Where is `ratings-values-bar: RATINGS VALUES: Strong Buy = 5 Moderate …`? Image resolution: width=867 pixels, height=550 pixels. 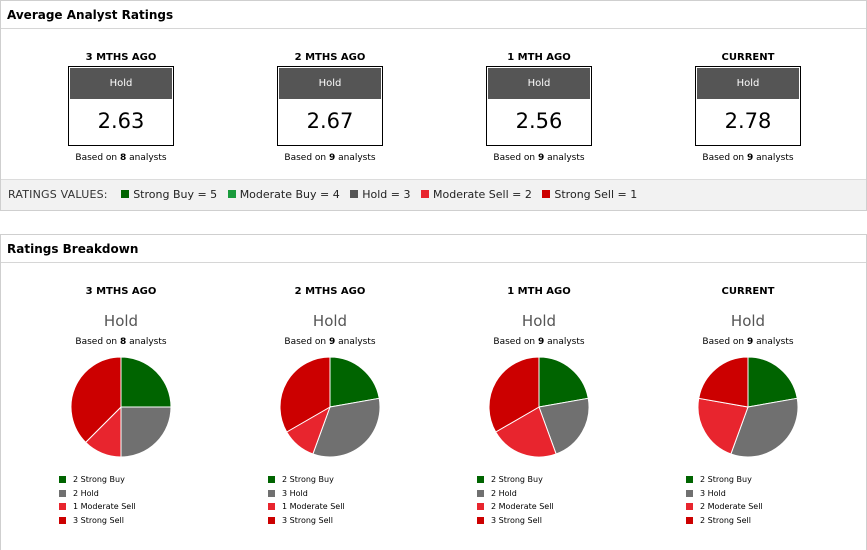 ratings-values-bar: RATINGS VALUES: Strong Buy = 5 Moderate … is located at coordinates (433, 194).